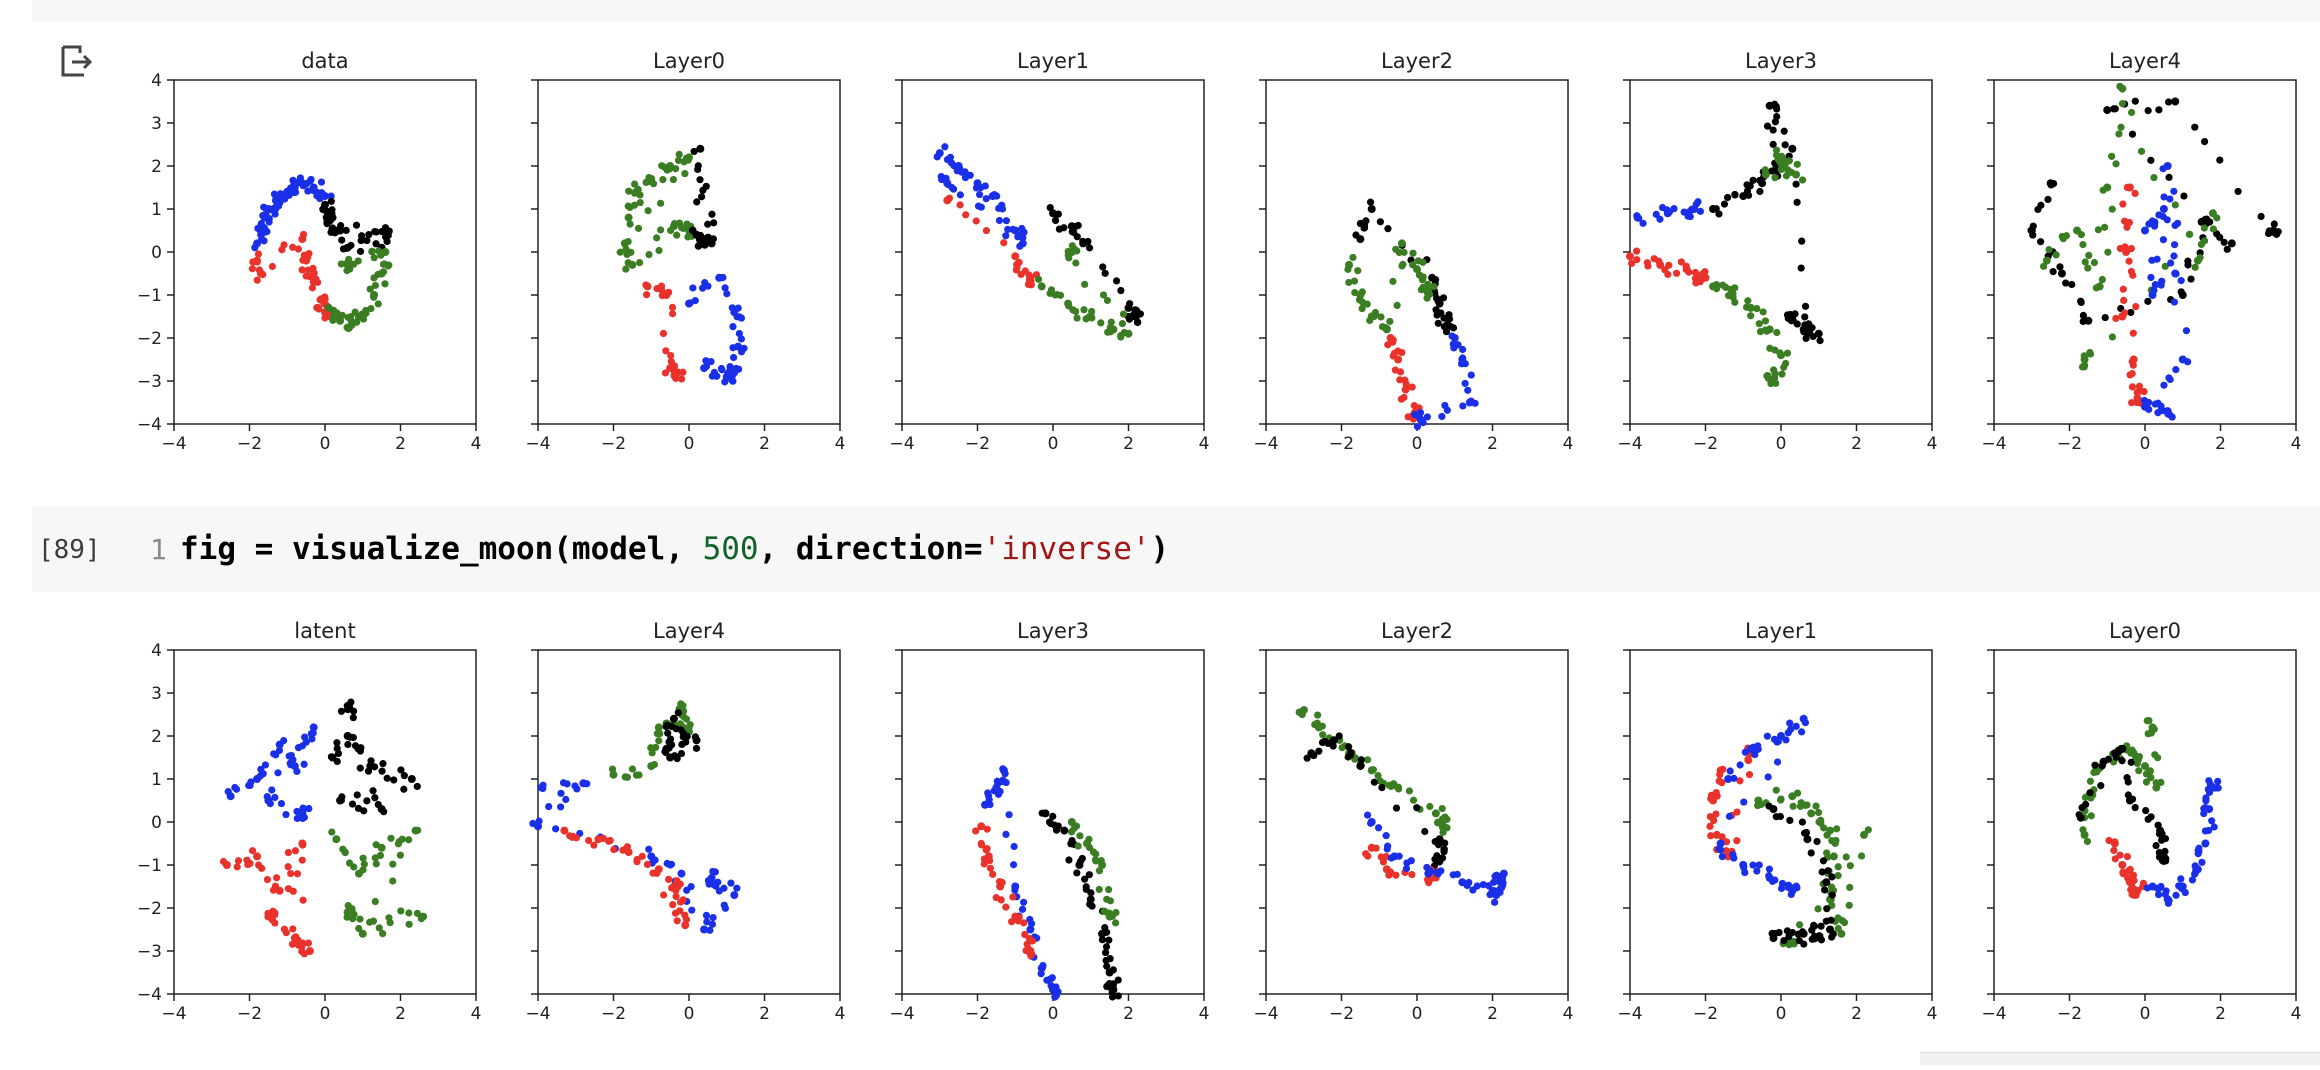  I want to click on output-toolbar, so click(2120, 1058).